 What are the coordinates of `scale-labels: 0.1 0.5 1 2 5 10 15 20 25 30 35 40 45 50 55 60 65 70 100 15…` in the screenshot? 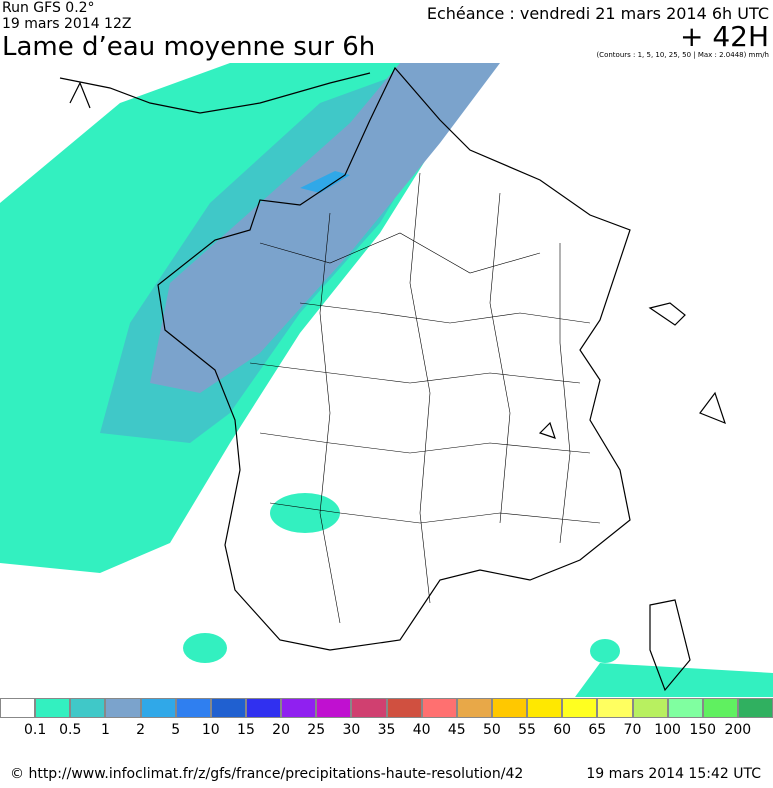 It's located at (386, 732).